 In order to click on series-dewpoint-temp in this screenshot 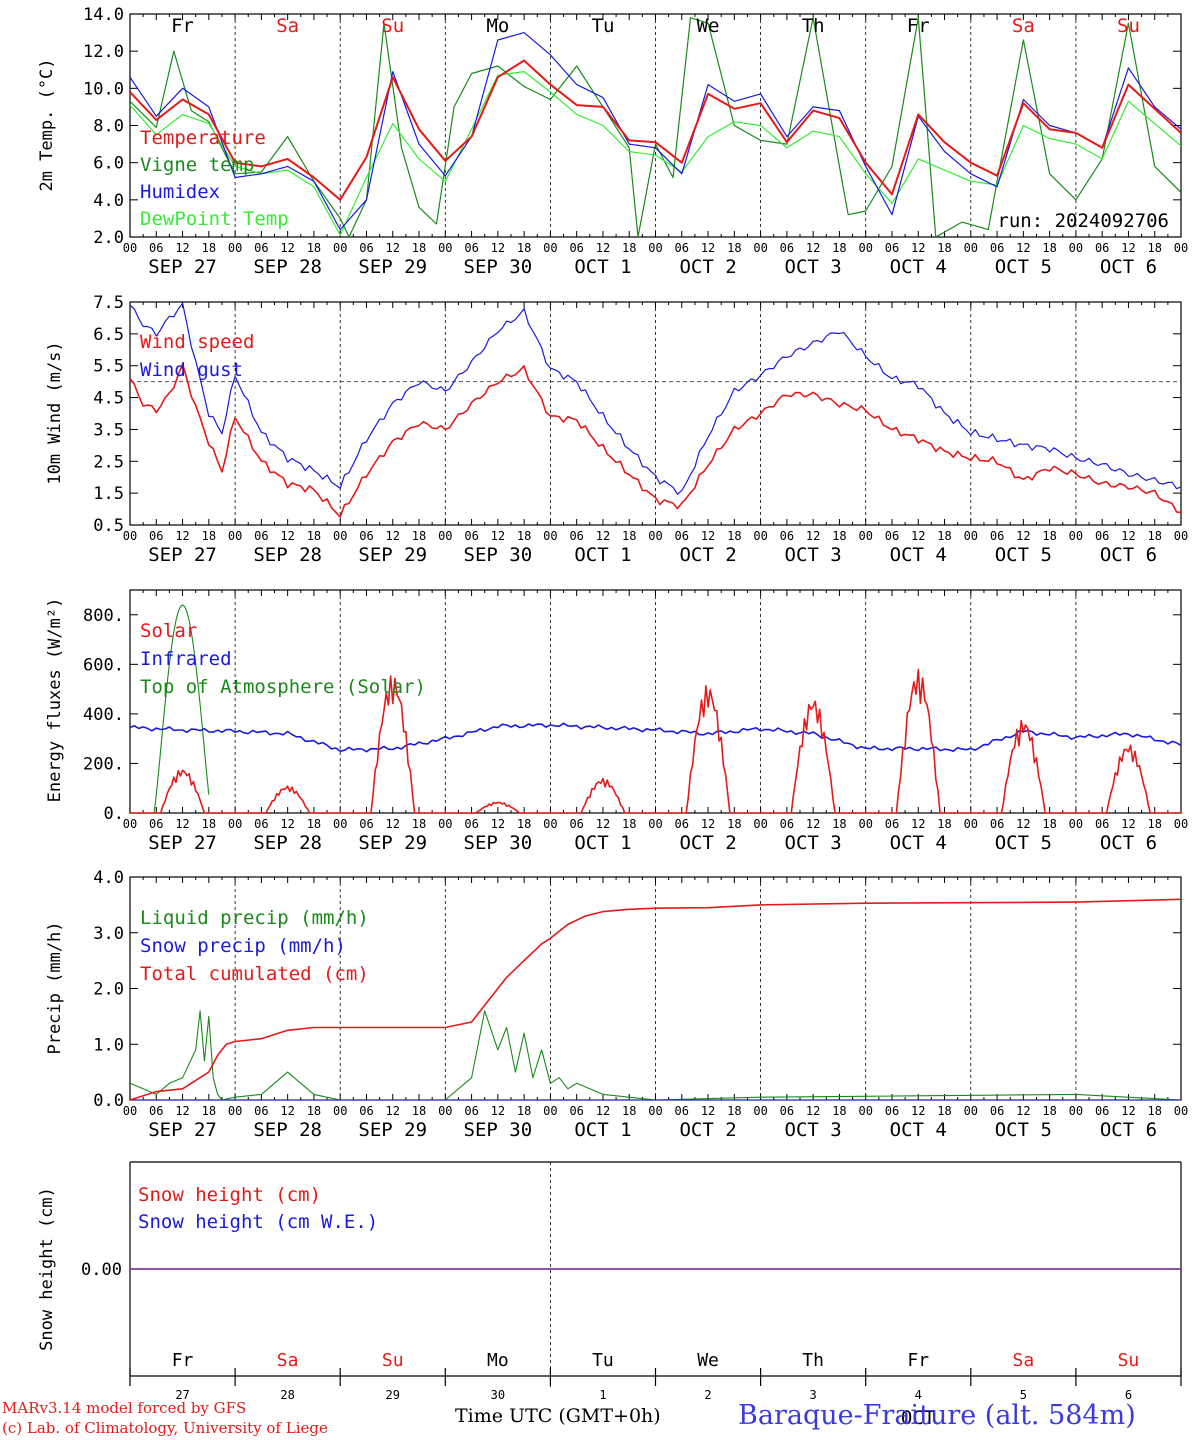, I will do `click(655, 153)`.